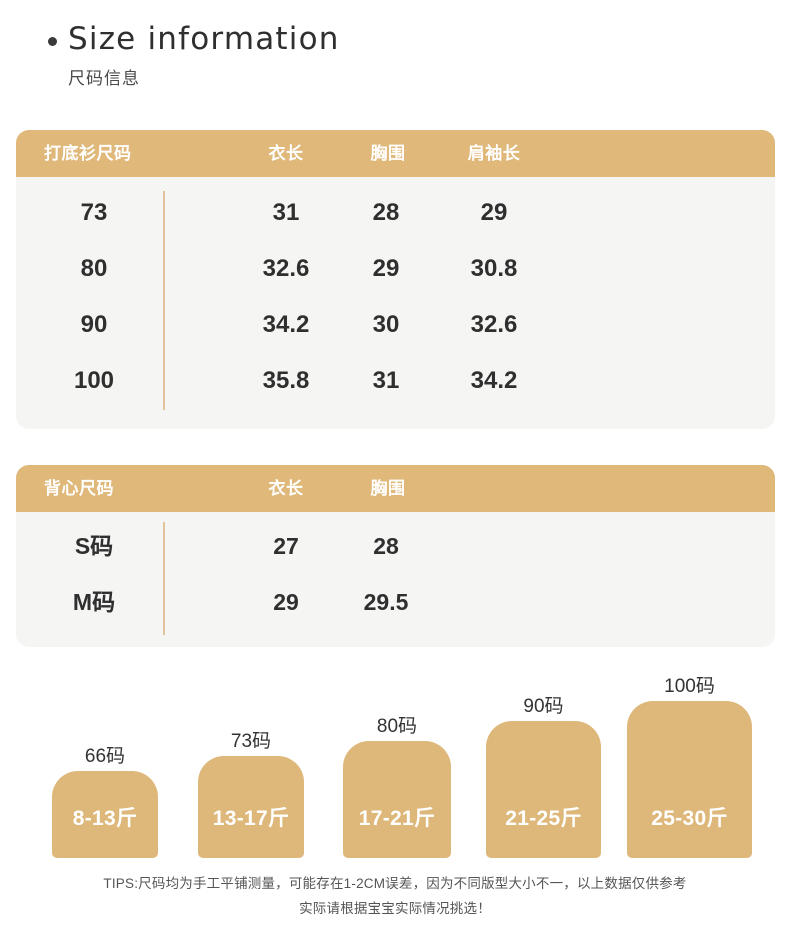 This screenshot has width=790, height=944. I want to click on cell-length: 35.8, so click(286, 380).